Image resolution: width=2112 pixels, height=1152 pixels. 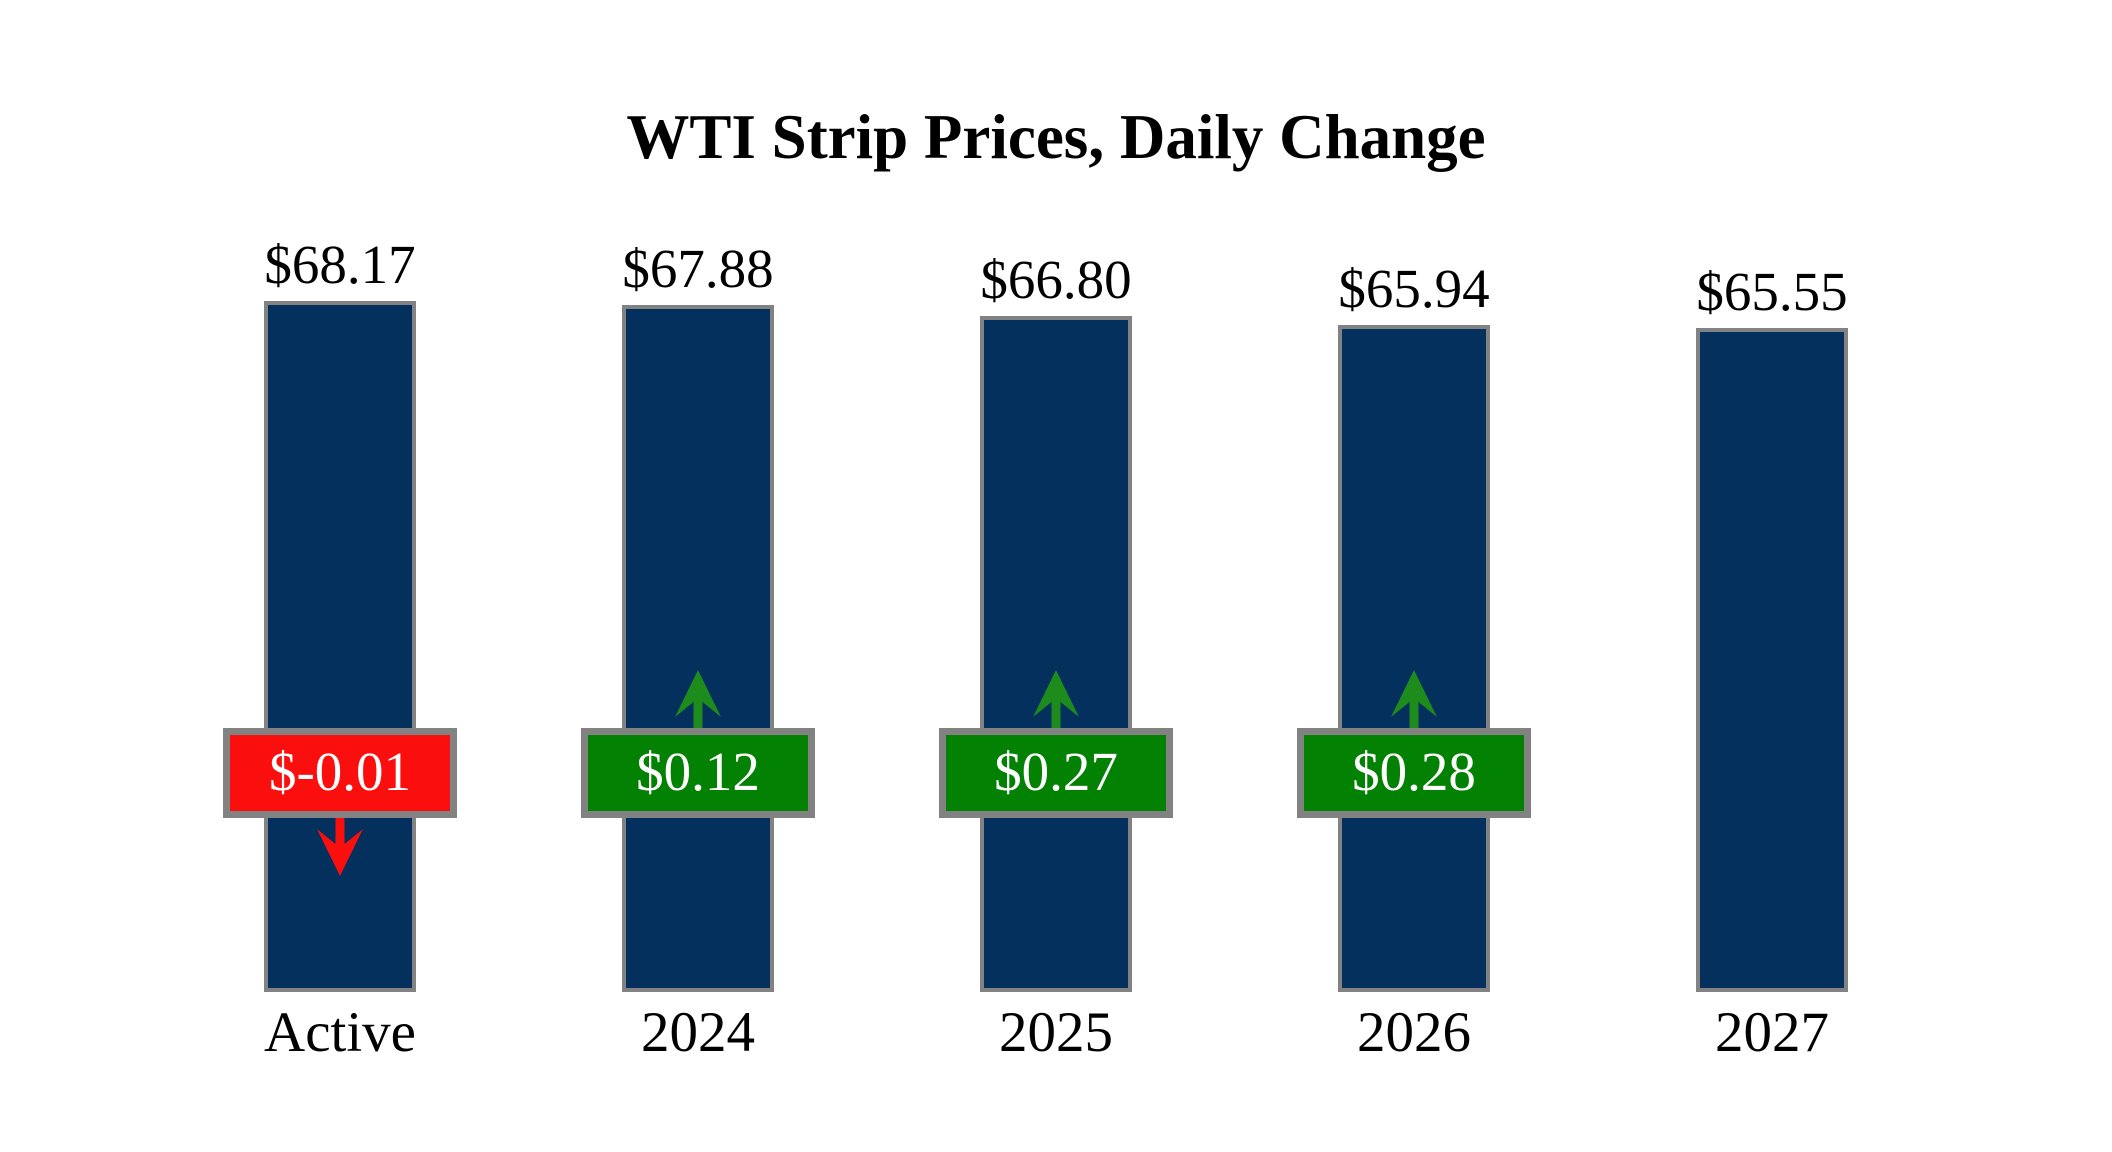 What do you see at coordinates (1414, 658) in the screenshot?
I see `bar-2026` at bounding box center [1414, 658].